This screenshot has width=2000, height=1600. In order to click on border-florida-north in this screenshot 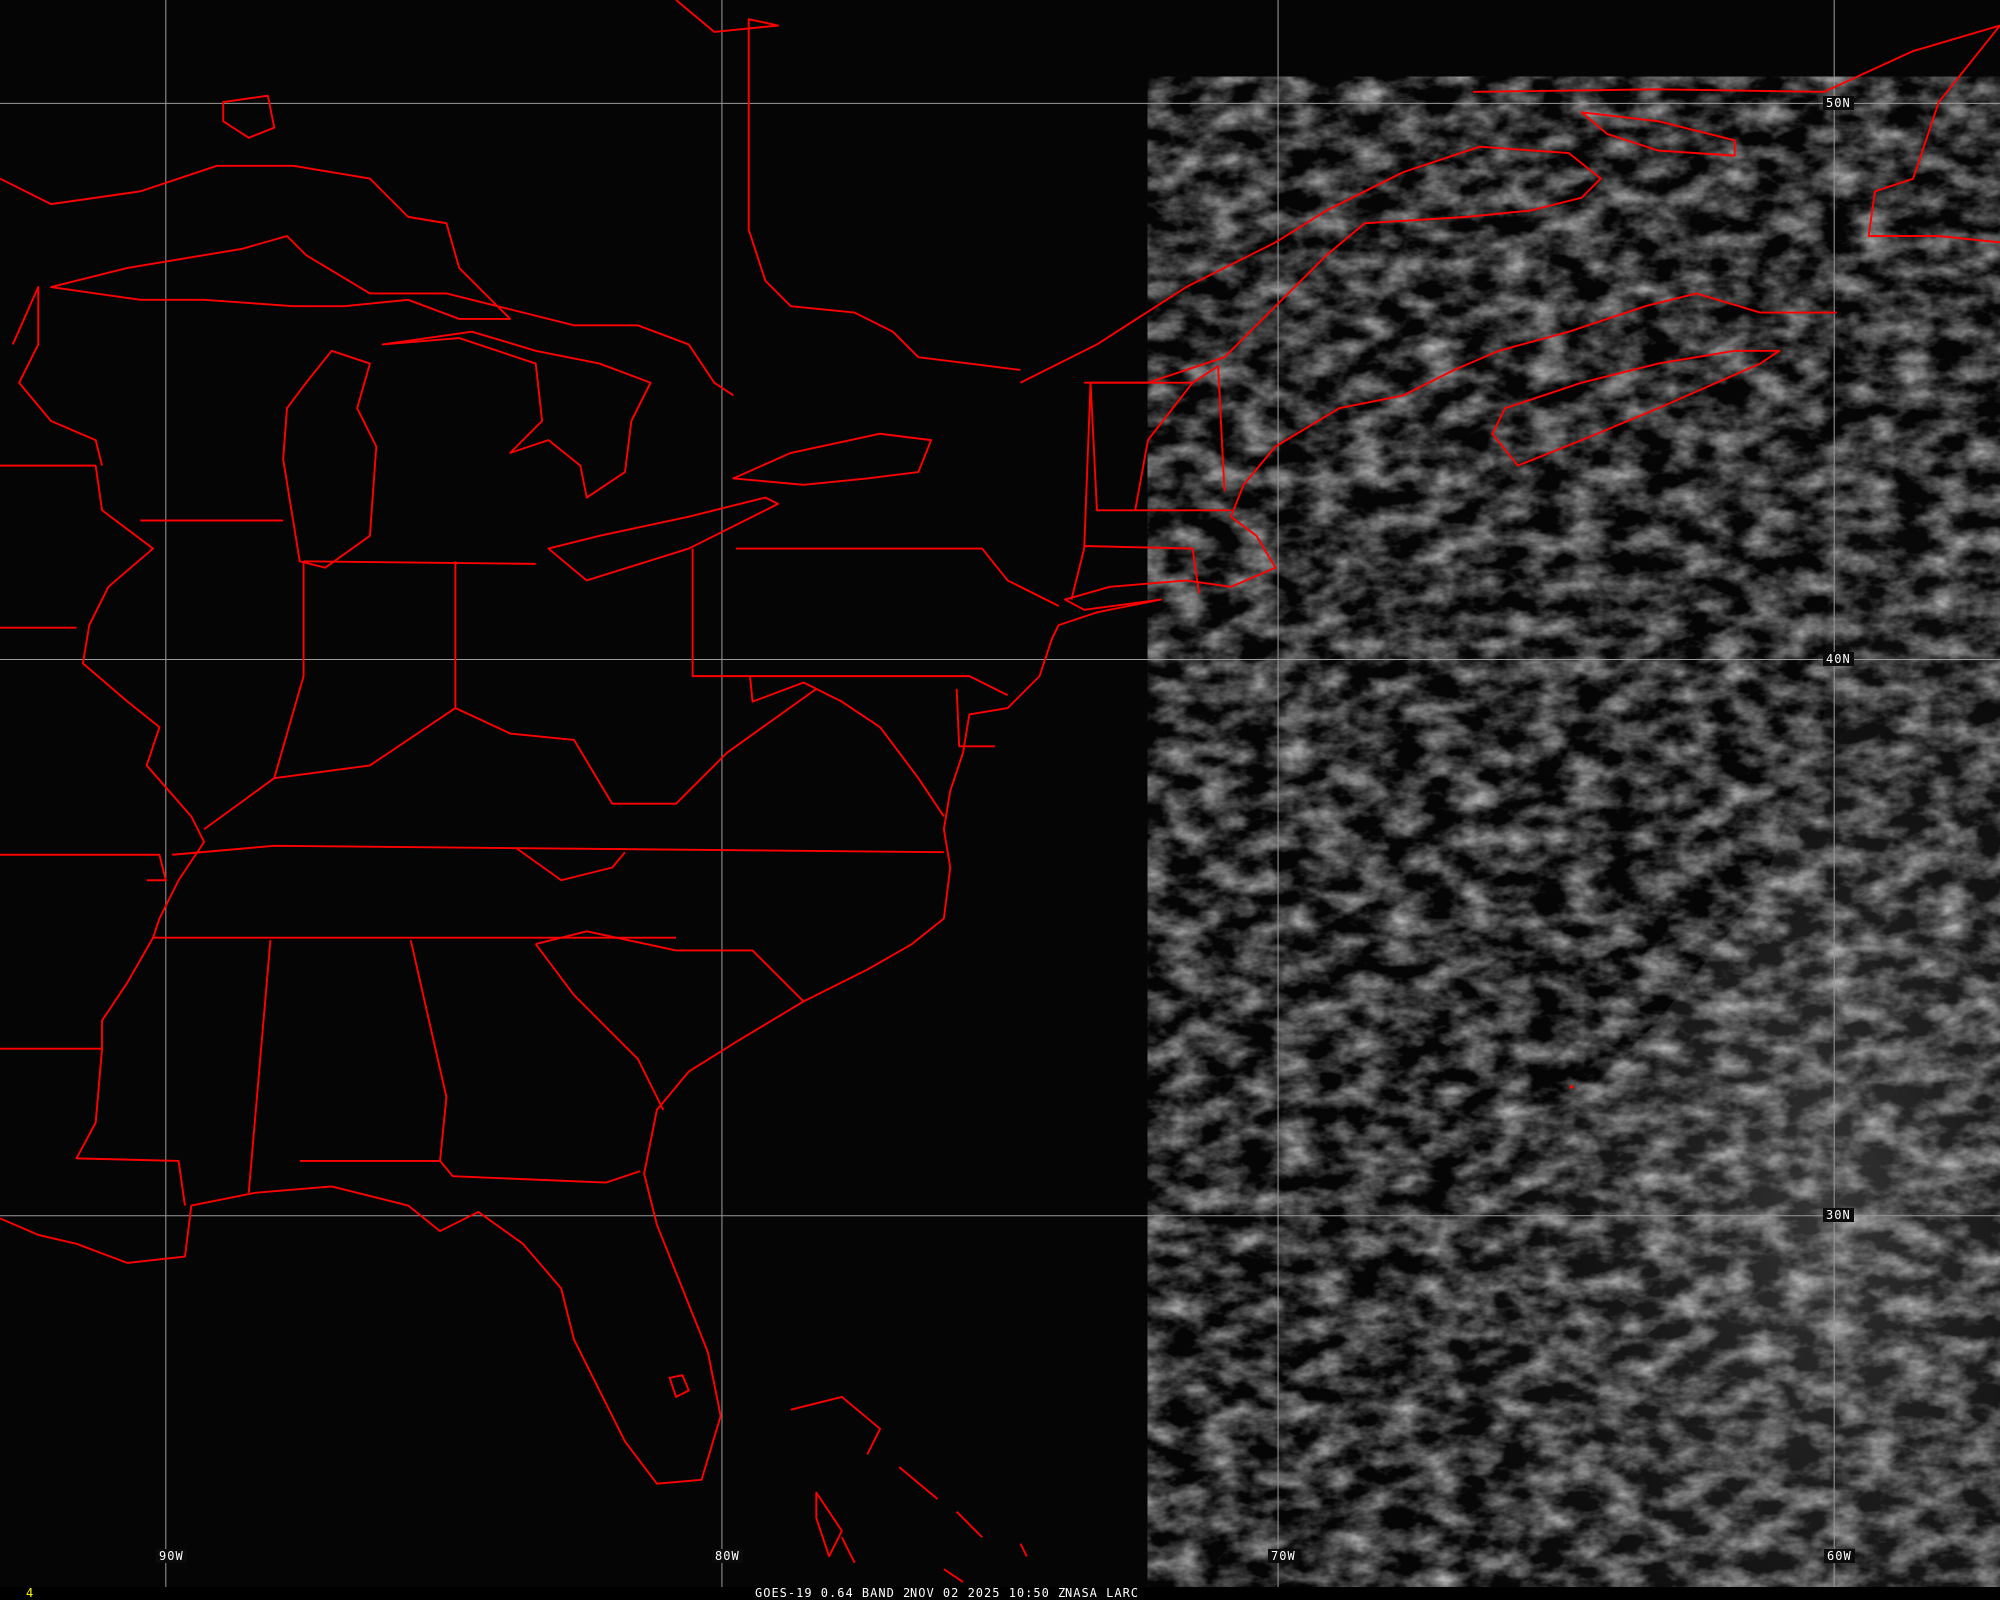, I will do `click(470, 1171)`.